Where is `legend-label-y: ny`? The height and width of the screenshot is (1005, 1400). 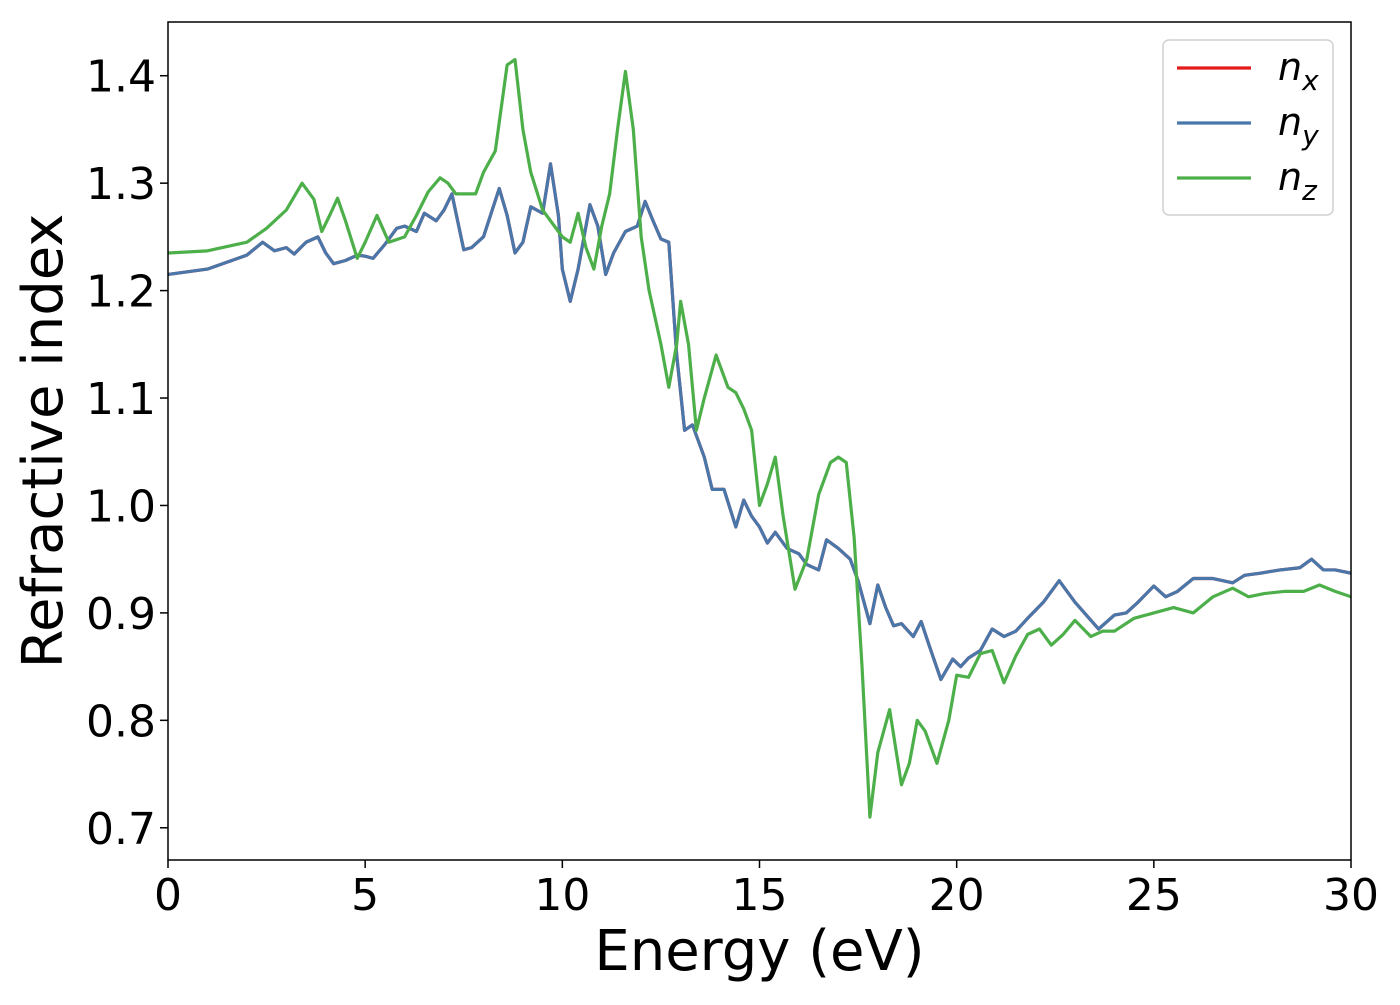 legend-label-y: ny is located at coordinates (1298, 126).